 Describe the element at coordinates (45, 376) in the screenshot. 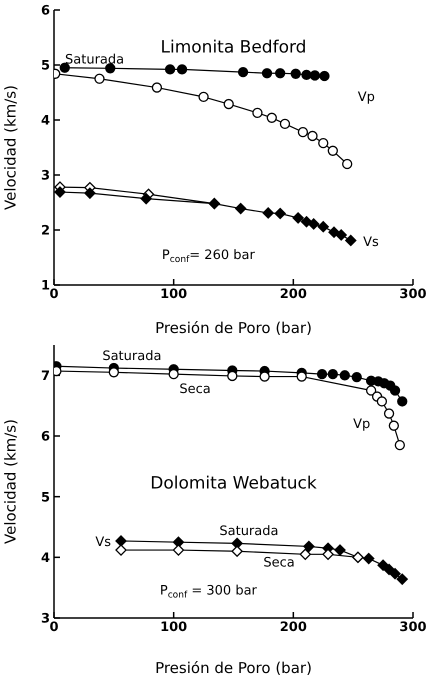

I see `y-tick-label: 7` at that location.